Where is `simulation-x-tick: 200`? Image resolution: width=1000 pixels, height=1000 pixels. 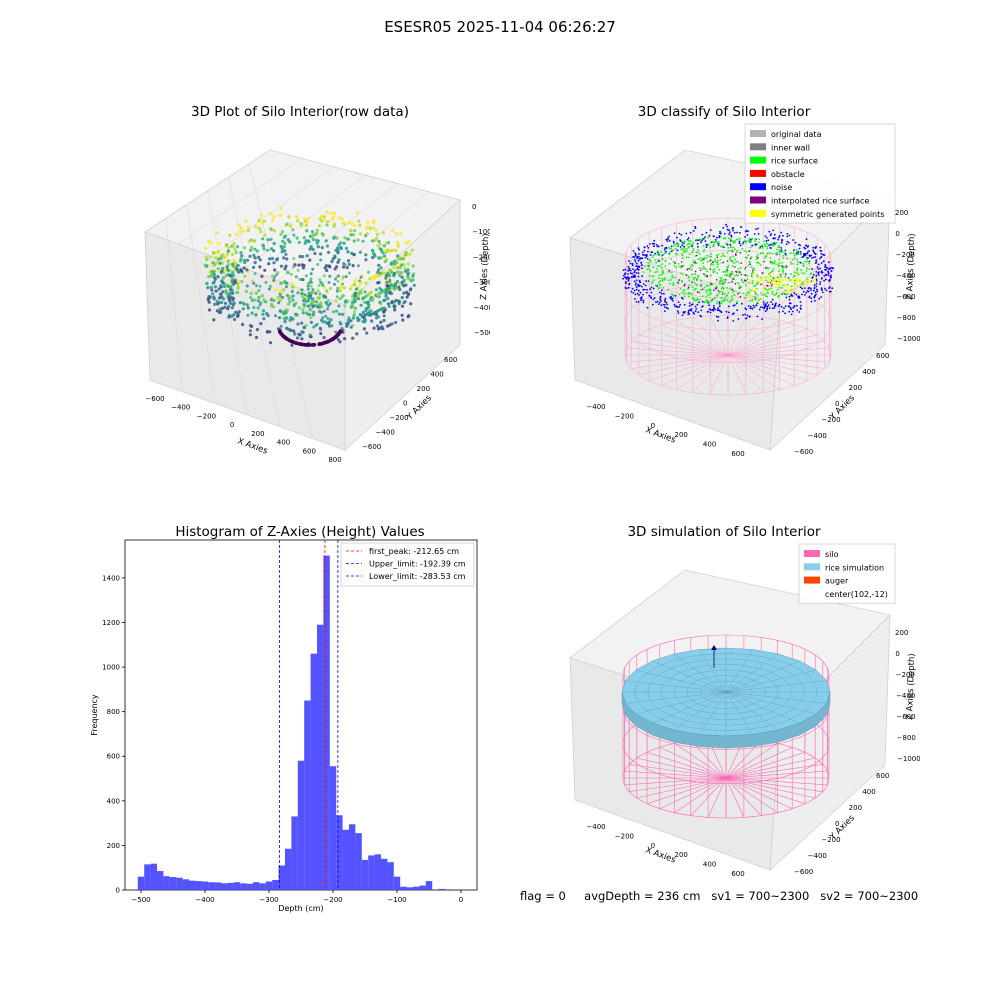
simulation-x-tick: 200 is located at coordinates (681, 855).